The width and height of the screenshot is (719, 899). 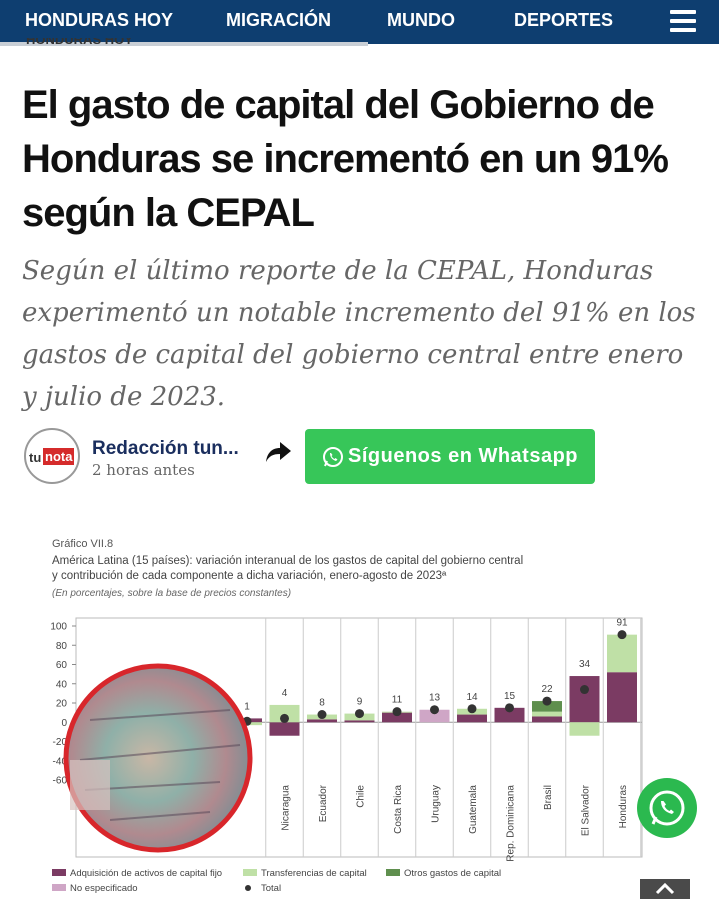 What do you see at coordinates (58, 627) in the screenshot?
I see `y-tick-label: 100` at bounding box center [58, 627].